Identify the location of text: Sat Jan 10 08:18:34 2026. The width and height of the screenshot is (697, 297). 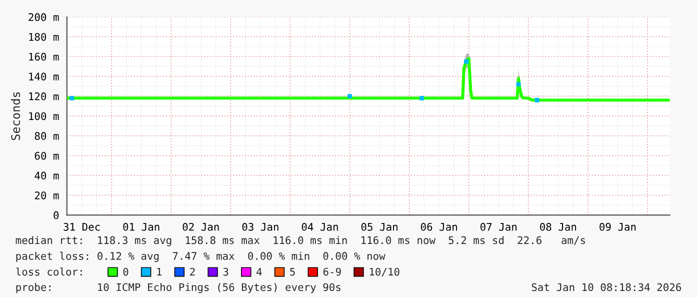
(606, 287).